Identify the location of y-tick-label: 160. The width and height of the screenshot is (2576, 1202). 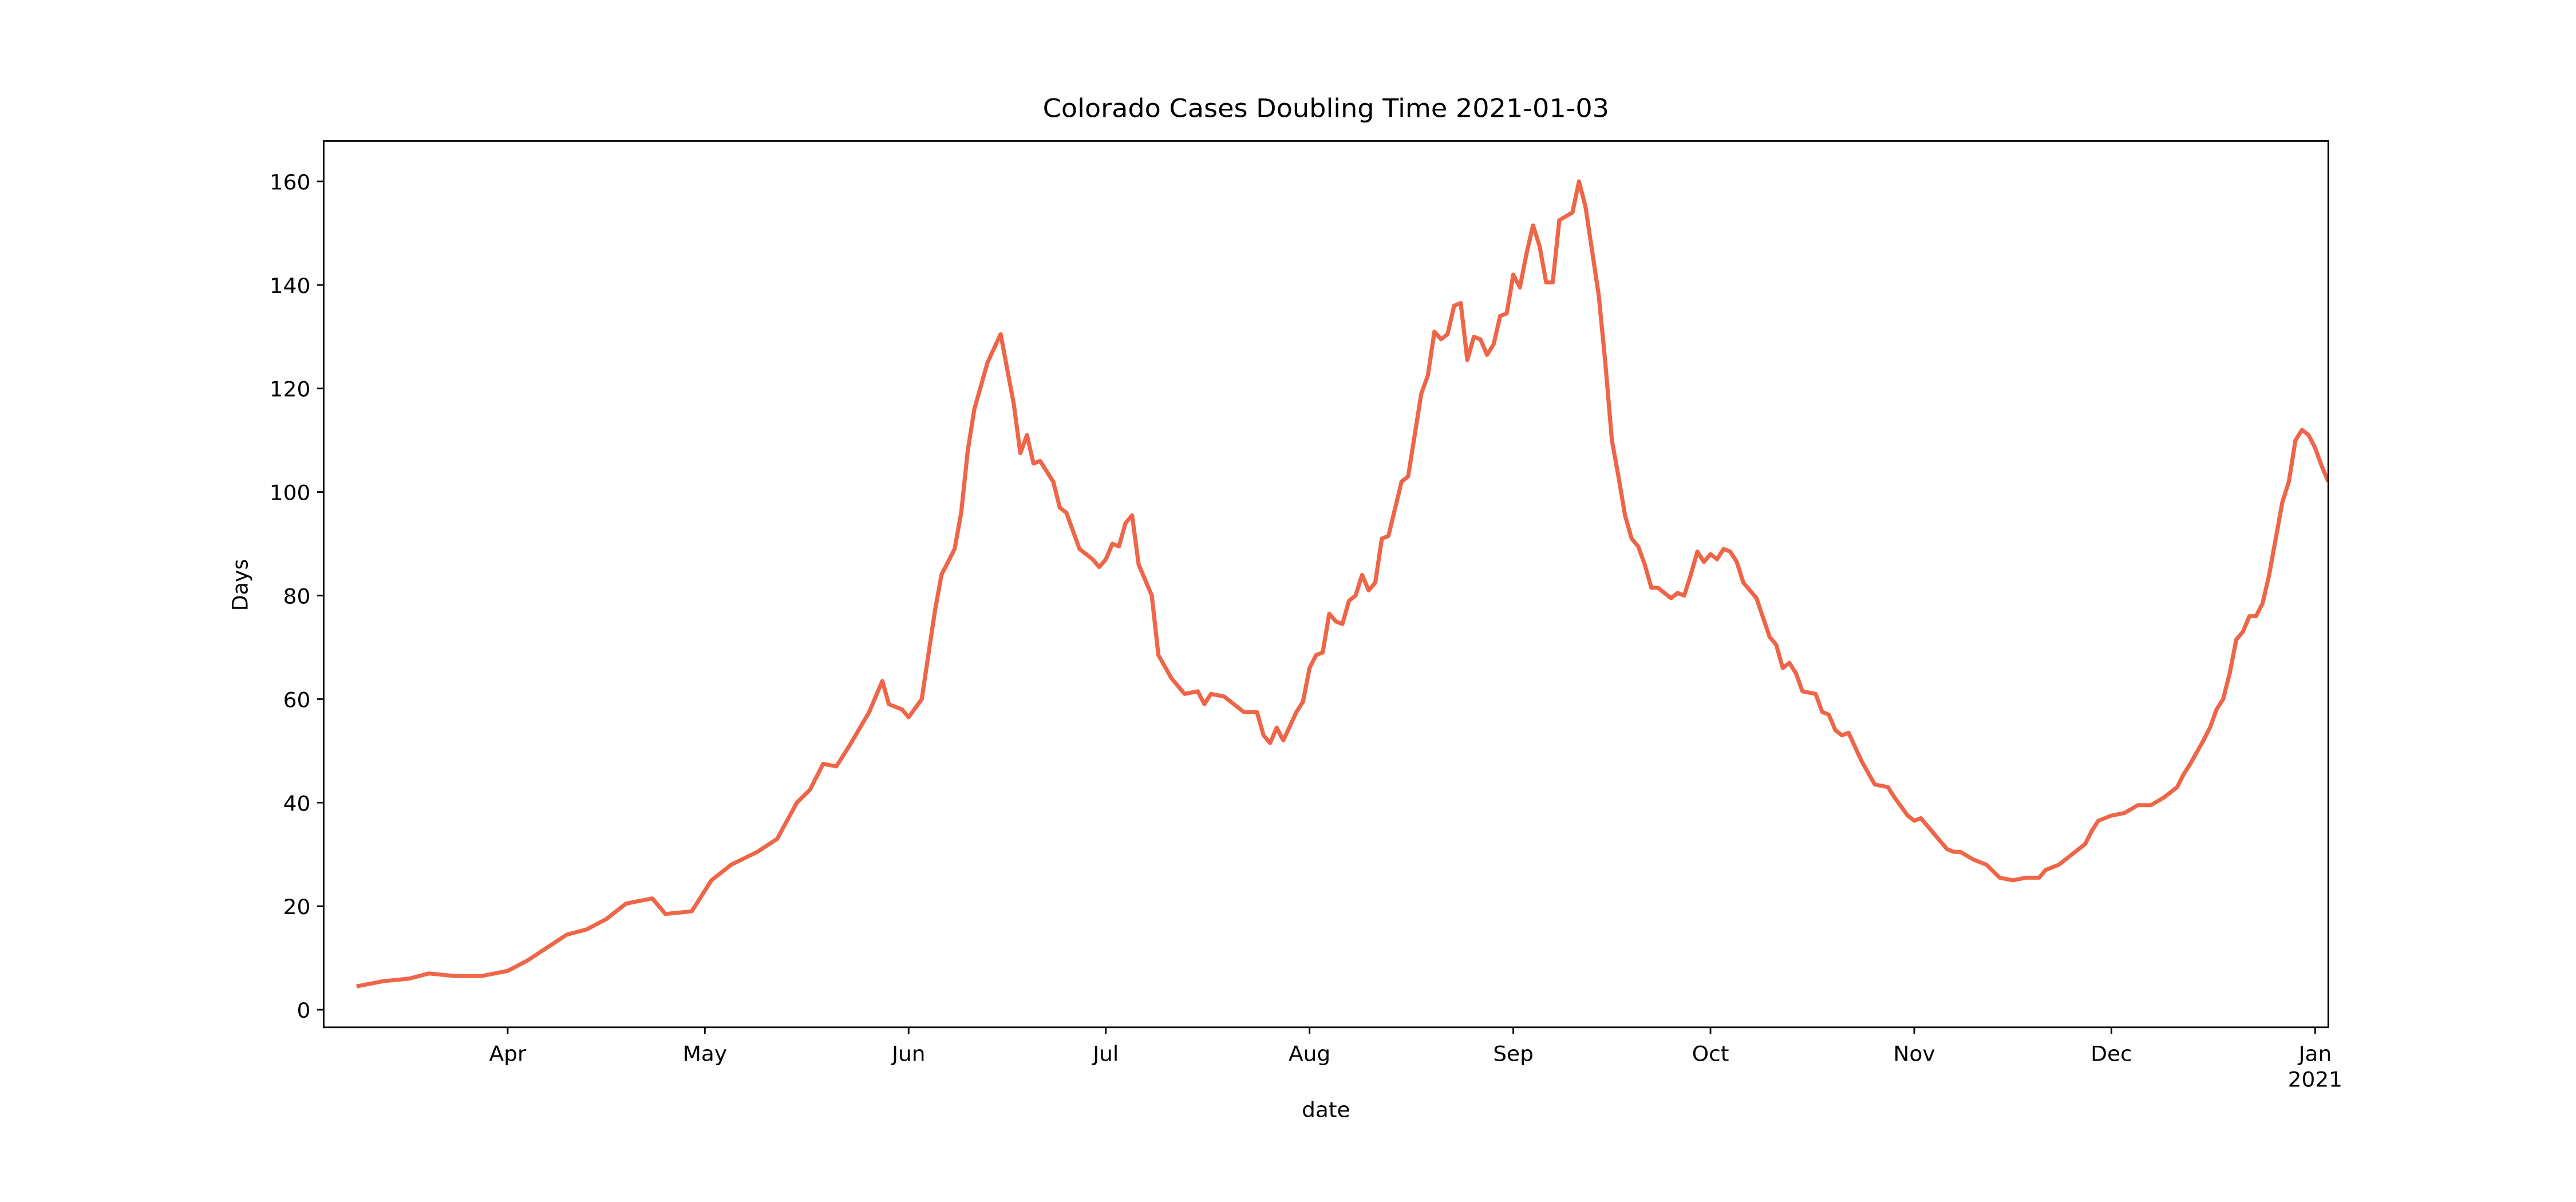
(290, 182).